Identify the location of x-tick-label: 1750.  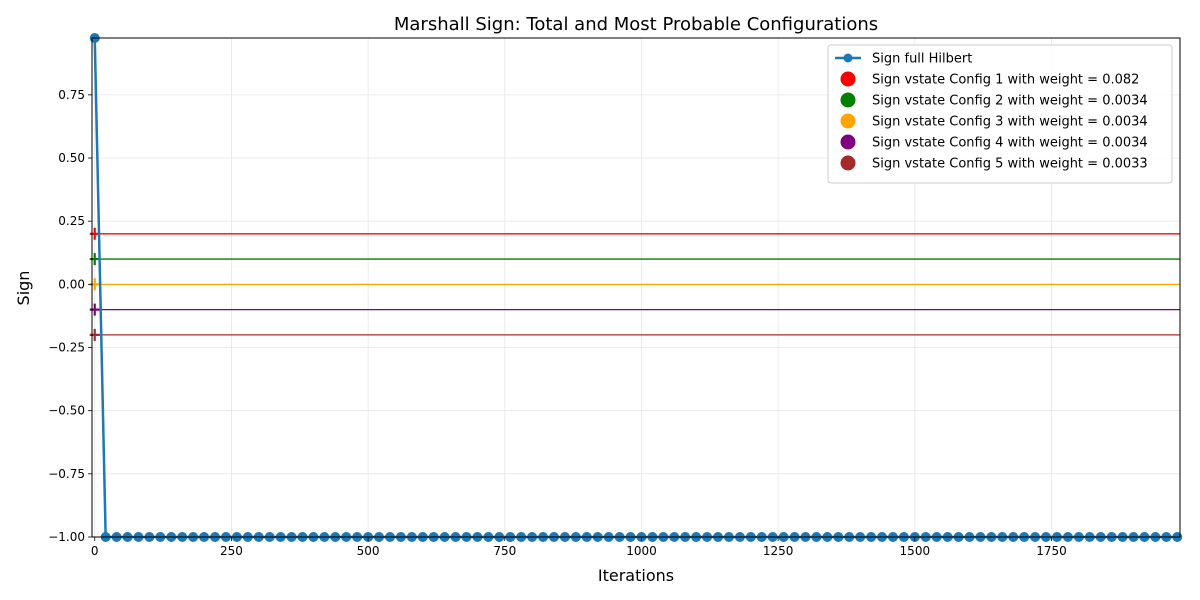
(1051, 551).